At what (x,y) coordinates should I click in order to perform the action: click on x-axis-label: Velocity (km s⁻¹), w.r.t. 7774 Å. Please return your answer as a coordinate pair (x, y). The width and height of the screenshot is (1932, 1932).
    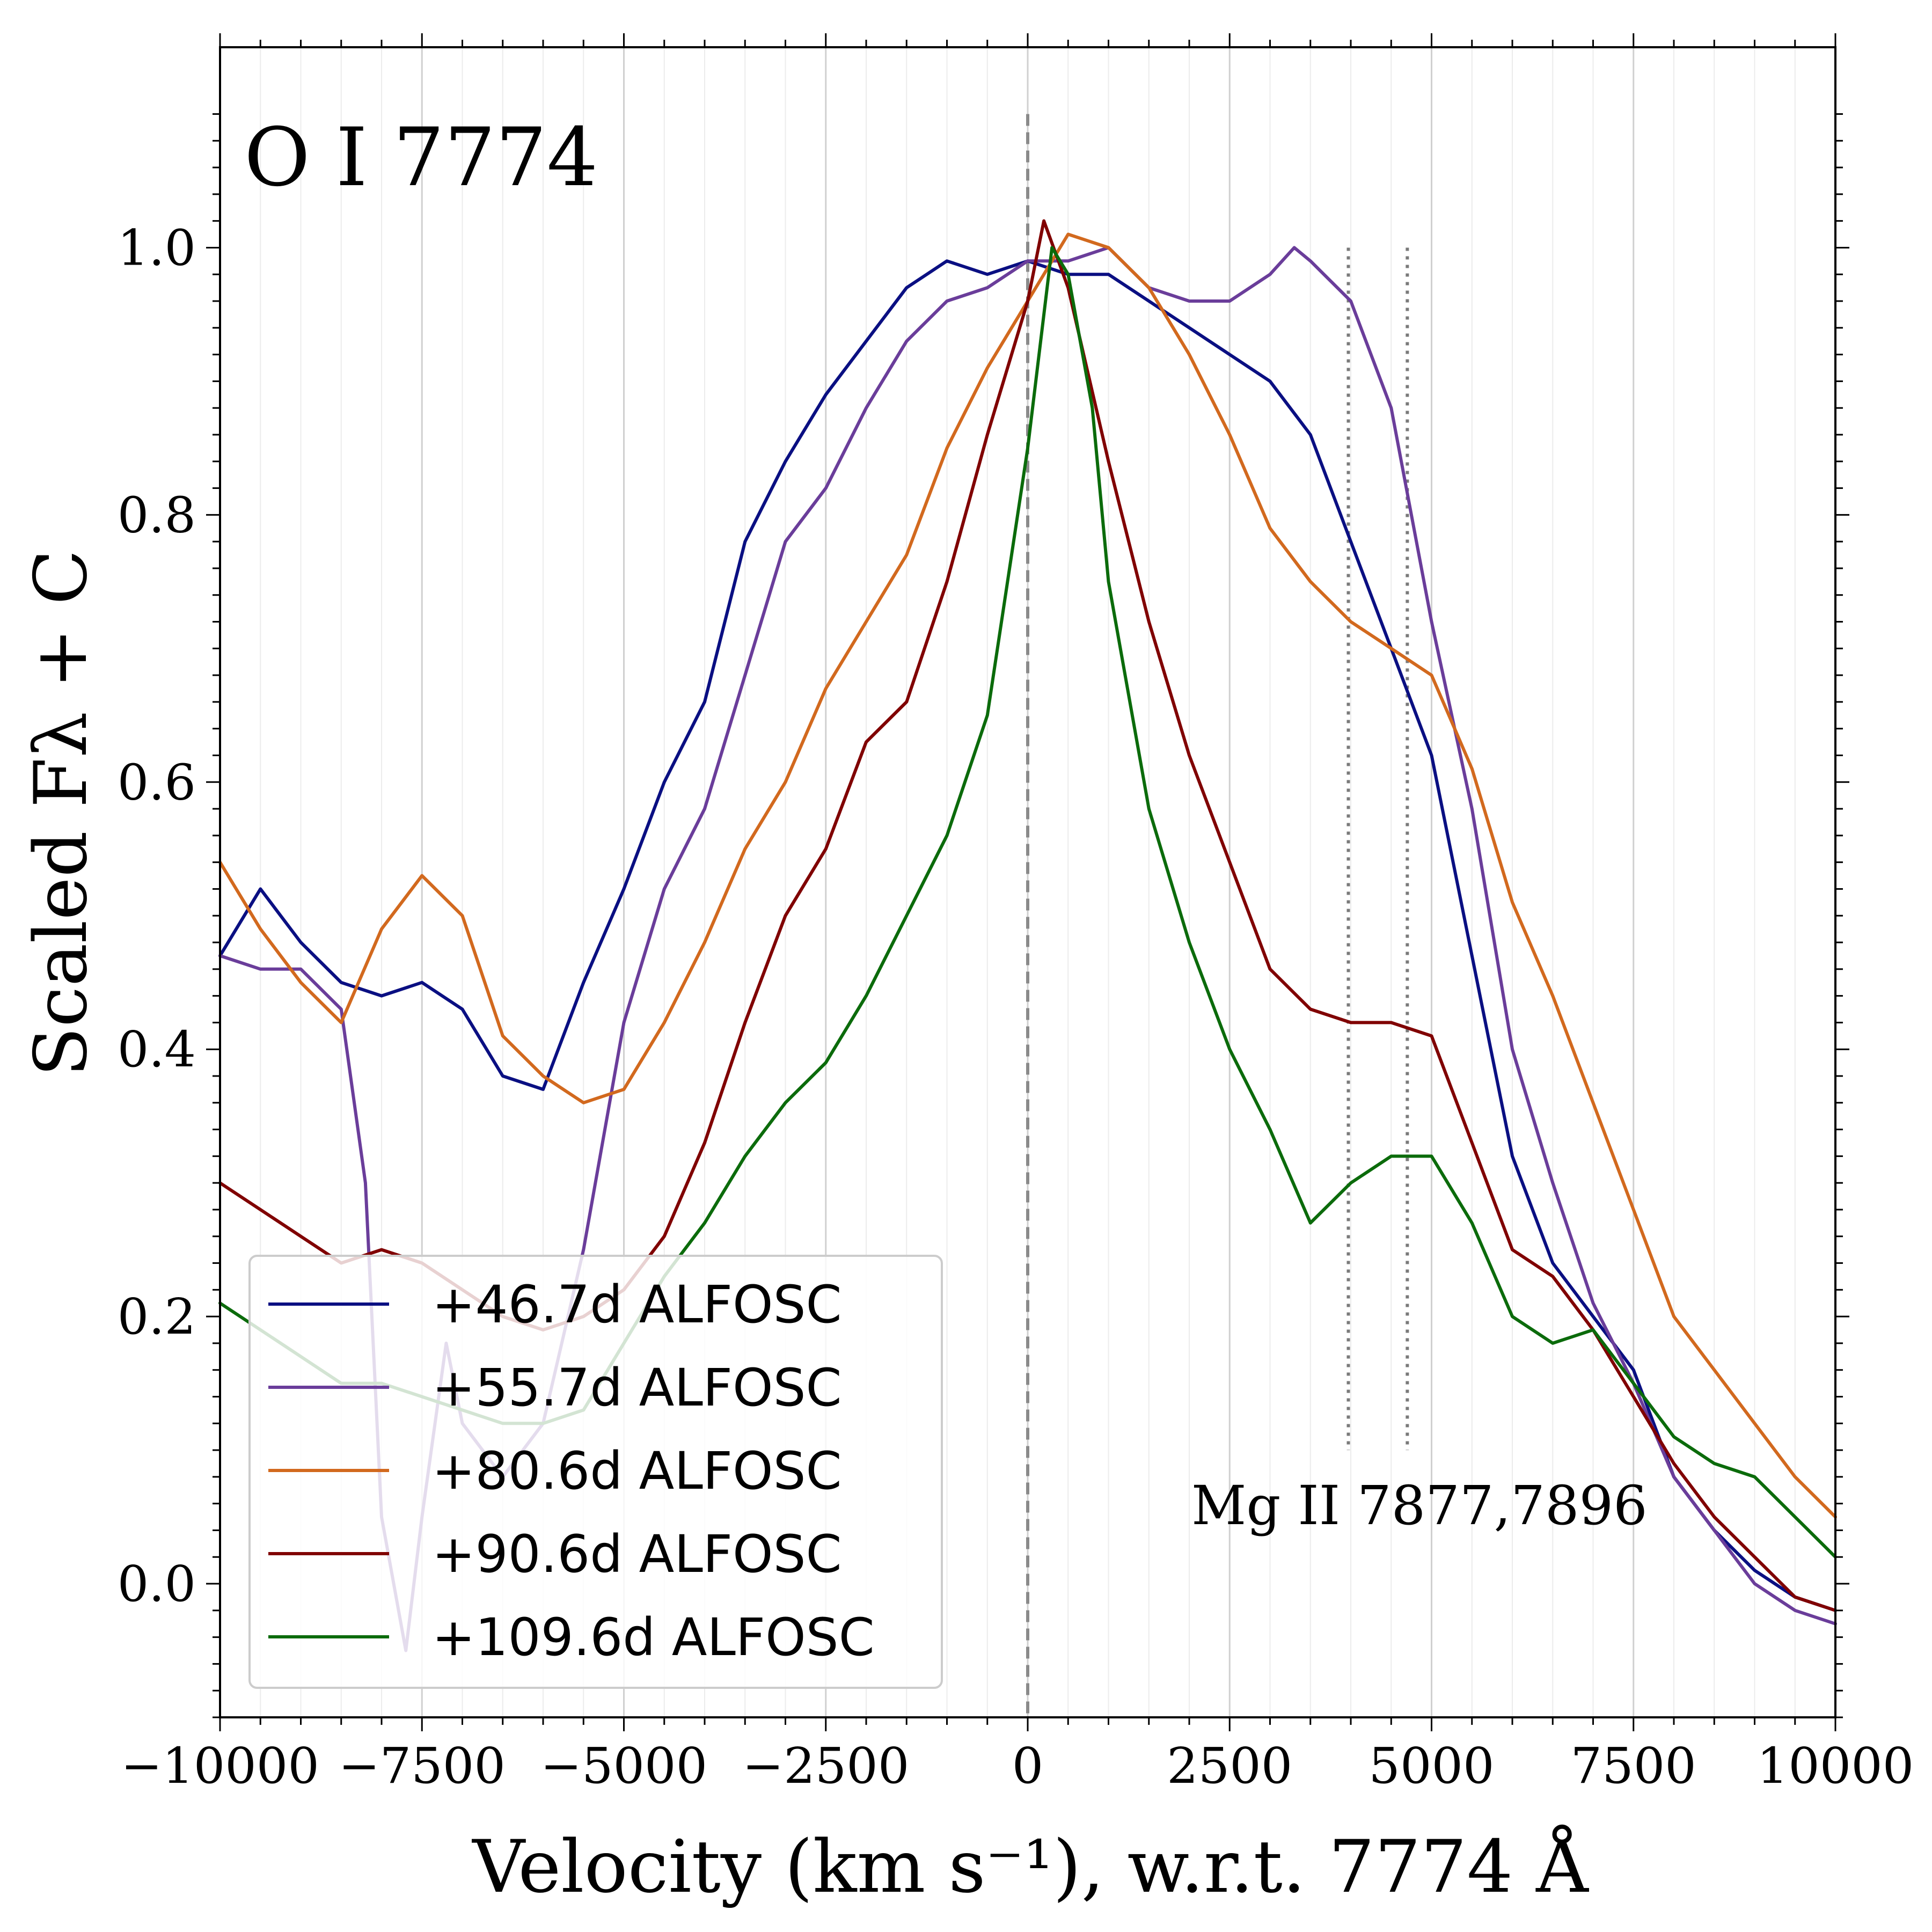
    Looking at the image, I should click on (1030, 1866).